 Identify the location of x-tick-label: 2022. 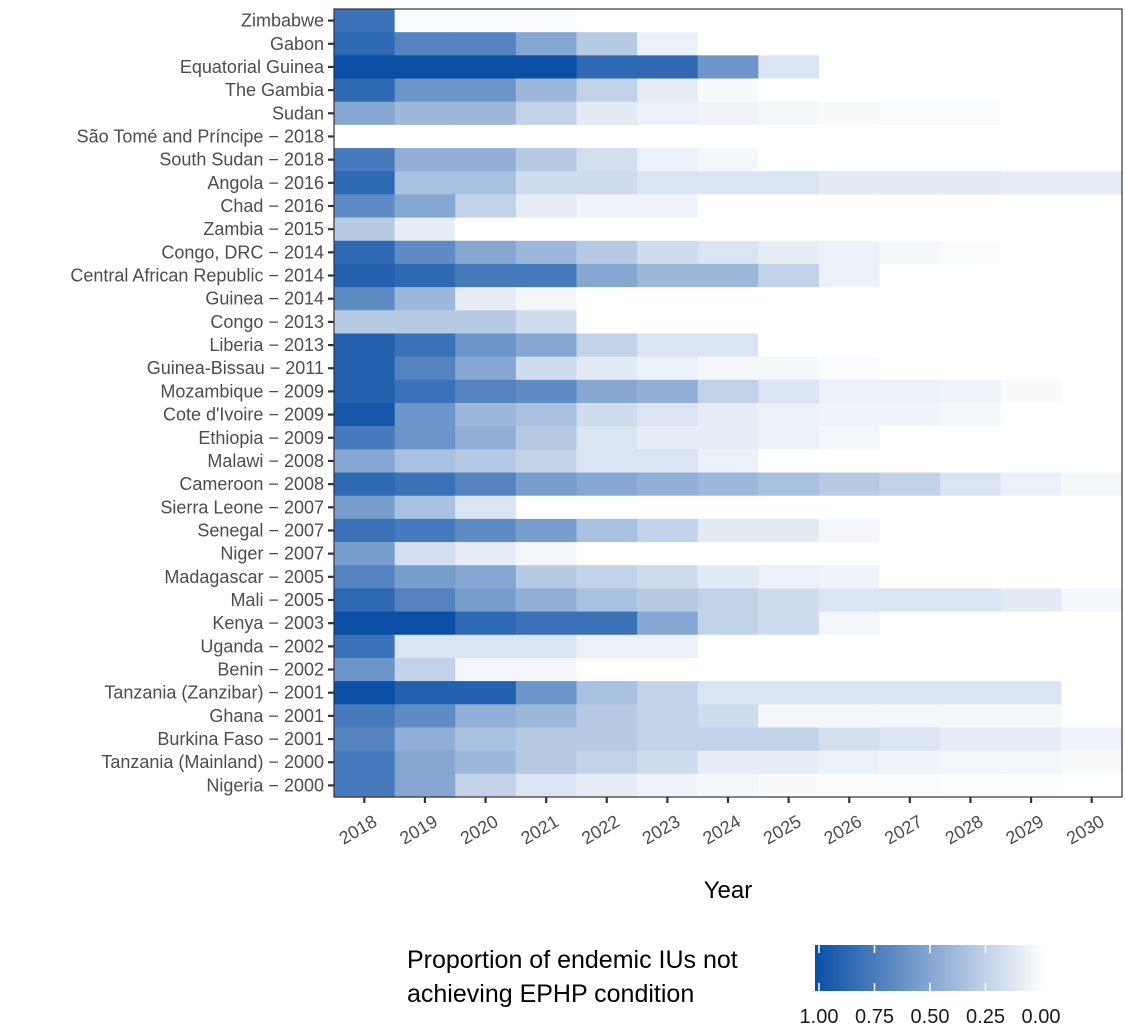
(600, 829).